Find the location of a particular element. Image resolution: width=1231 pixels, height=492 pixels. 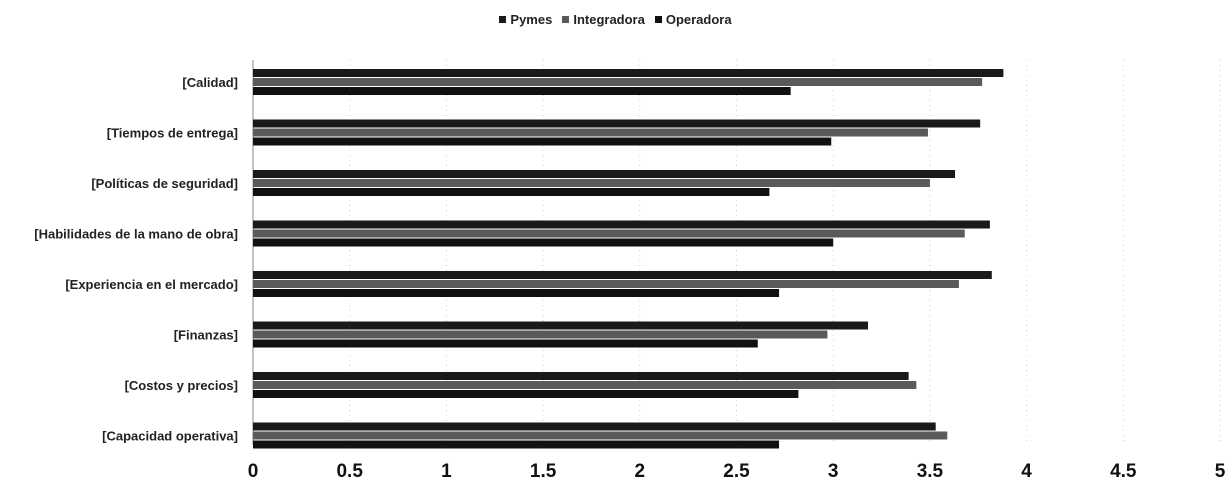

x-tick-label: 3 is located at coordinates (833, 471).